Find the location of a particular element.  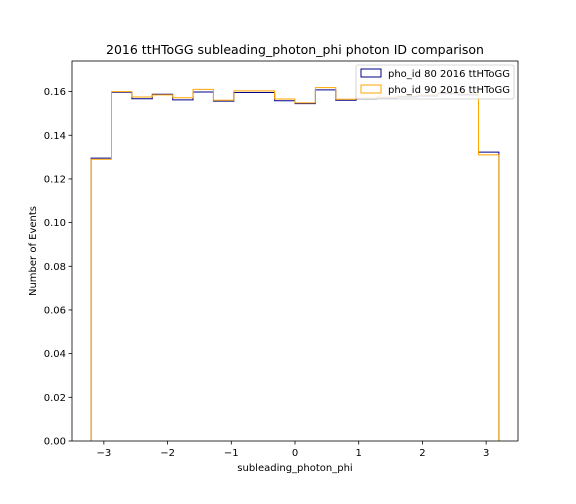

y-tick-label: 0.08 is located at coordinates (55, 267).